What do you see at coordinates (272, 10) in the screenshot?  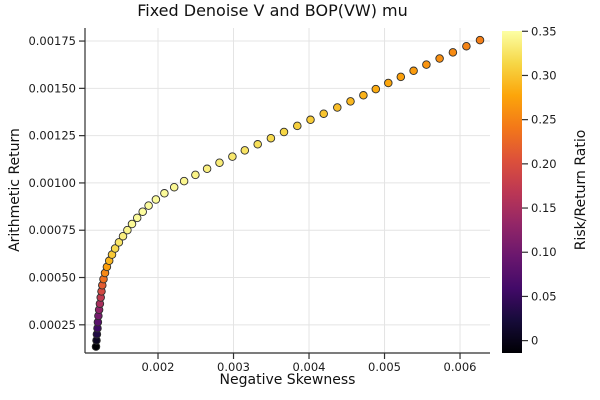 I see `chart-title: Fixed Denoise V and BOP(VW) mu` at bounding box center [272, 10].